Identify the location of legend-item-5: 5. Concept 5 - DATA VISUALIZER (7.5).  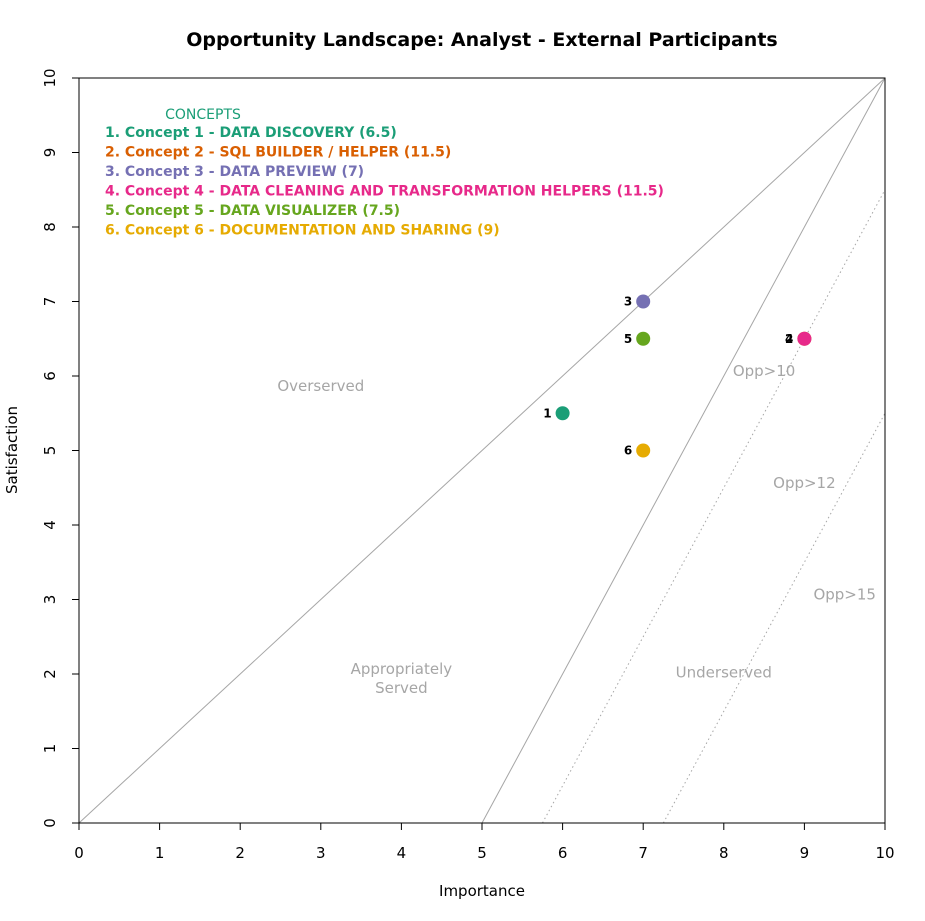
(252, 211).